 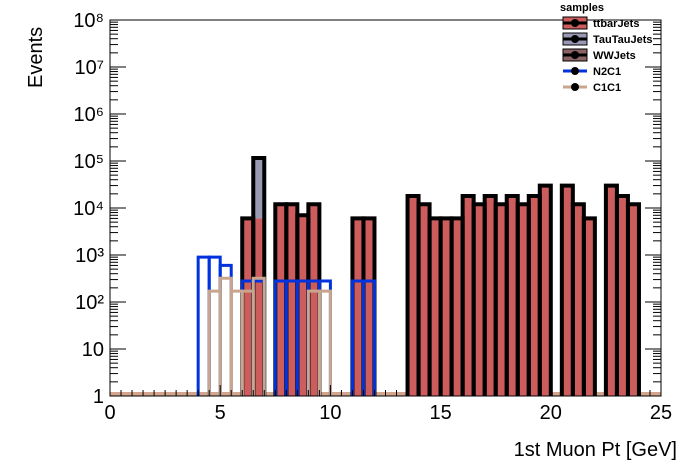 I want to click on x-tick-label: 10, so click(x=330, y=413).